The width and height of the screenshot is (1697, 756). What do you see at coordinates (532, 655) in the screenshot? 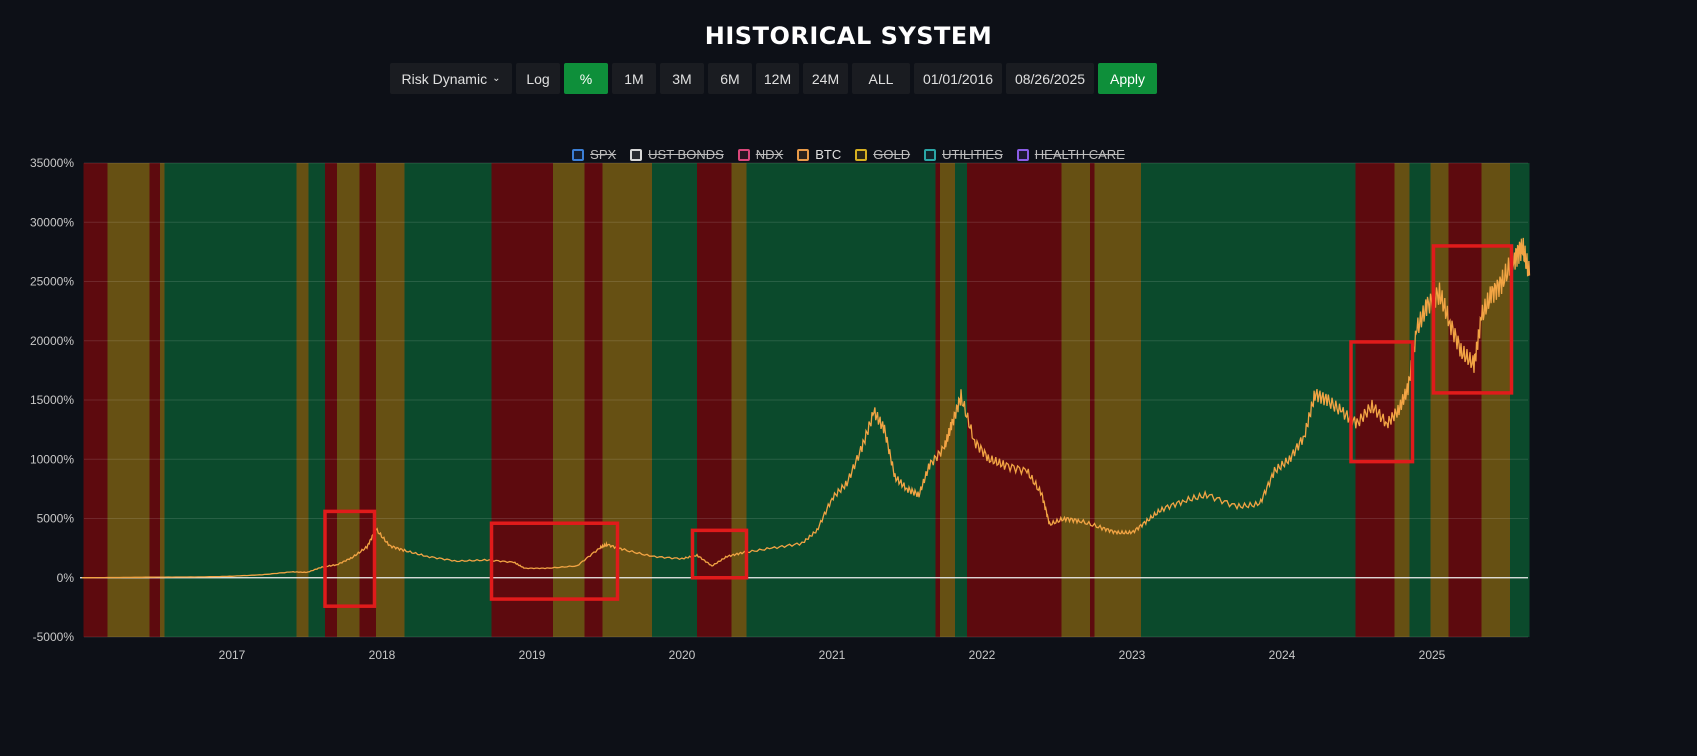
I see `x-tick-label: 2019` at bounding box center [532, 655].